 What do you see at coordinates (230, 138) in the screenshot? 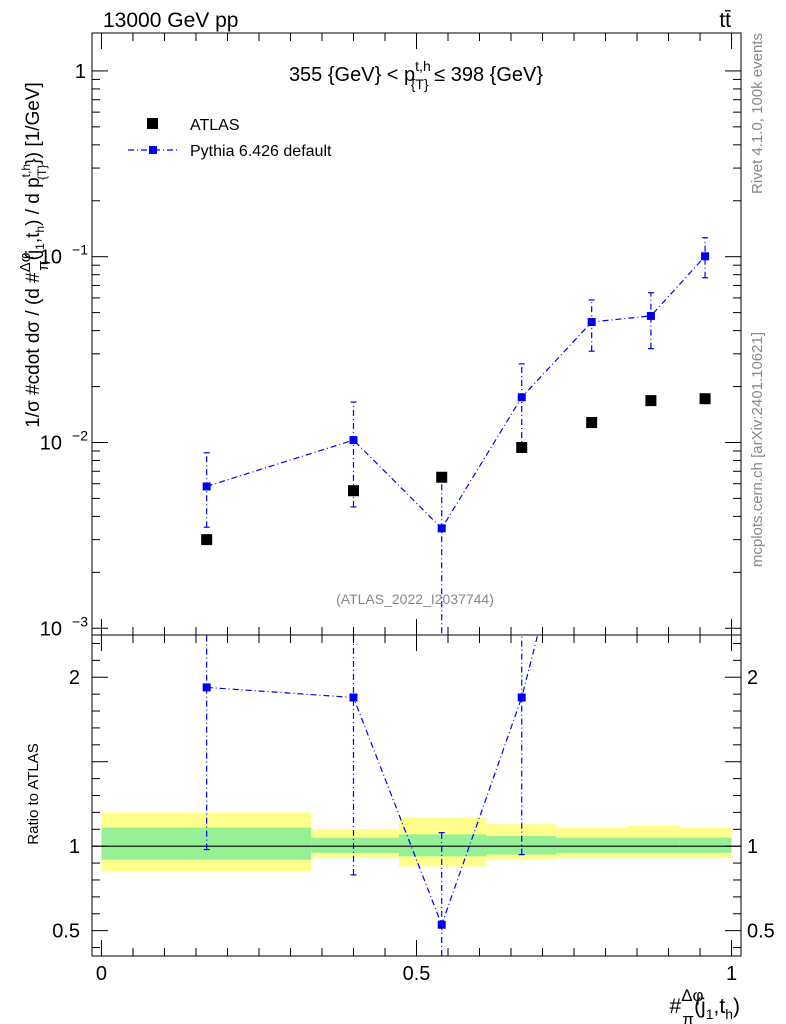
I see `legend: ATLAS Pythia 6.426 default` at bounding box center [230, 138].